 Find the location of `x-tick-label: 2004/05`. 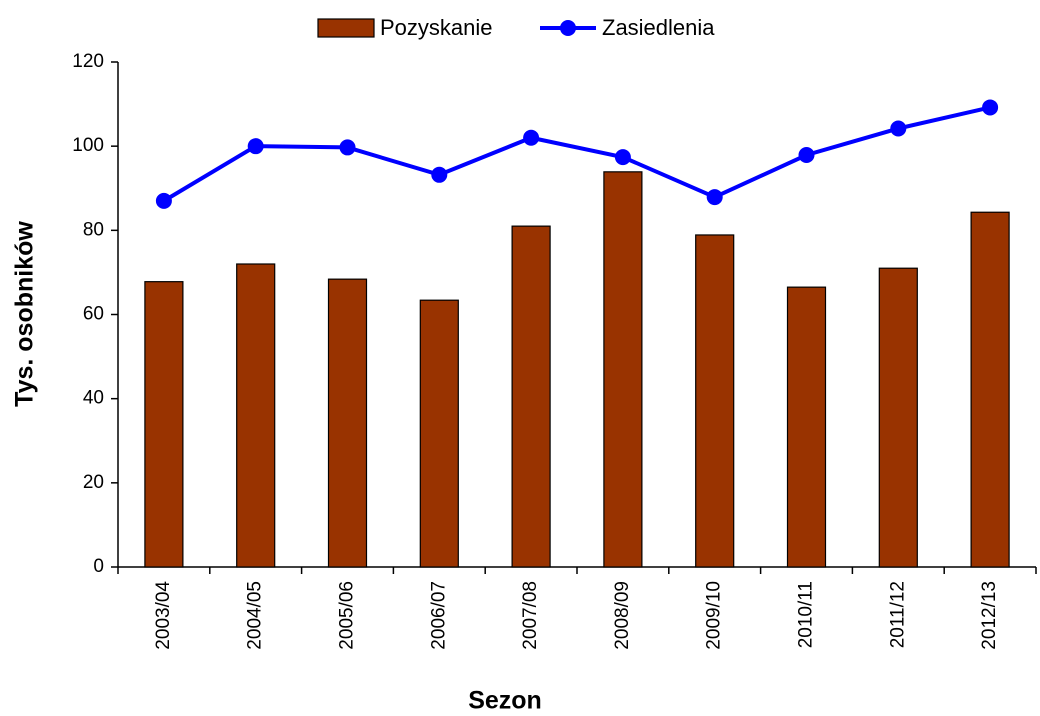

x-tick-label: 2004/05 is located at coordinates (255, 615).